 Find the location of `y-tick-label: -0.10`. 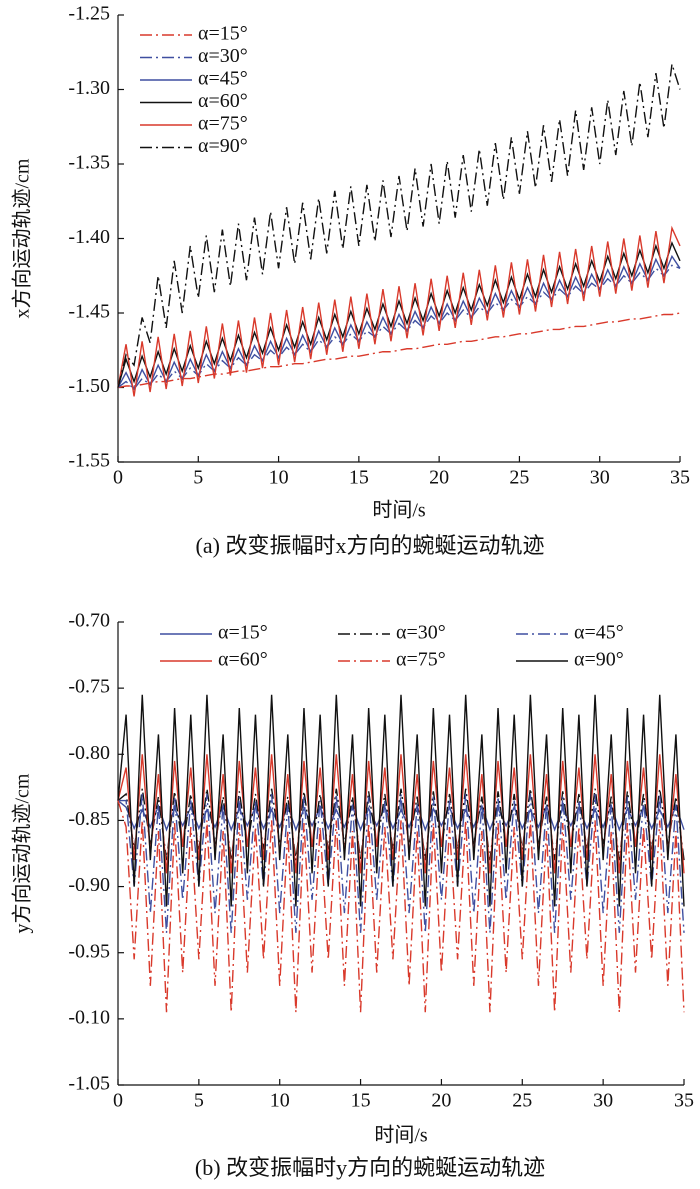

y-tick-label: -0.10 is located at coordinates (89, 1017).